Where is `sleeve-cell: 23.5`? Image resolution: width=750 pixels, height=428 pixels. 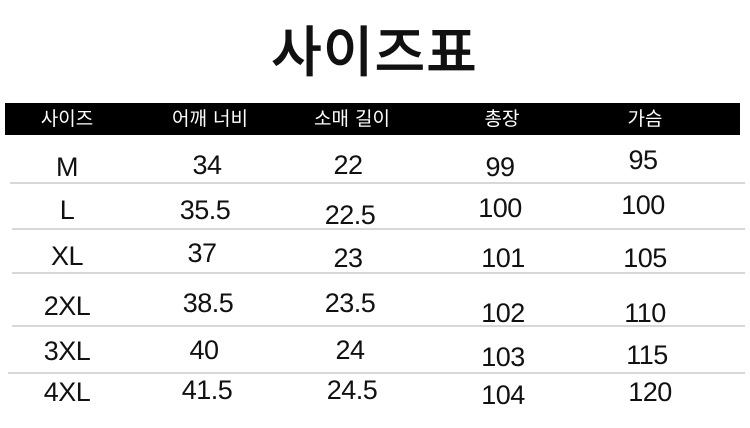 sleeve-cell: 23.5 is located at coordinates (350, 303).